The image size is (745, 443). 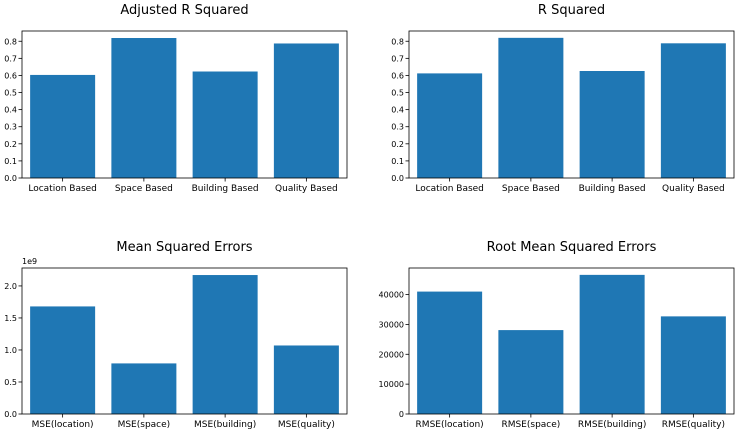 I want to click on x-tick-label: MSE(quality), so click(x=306, y=425).